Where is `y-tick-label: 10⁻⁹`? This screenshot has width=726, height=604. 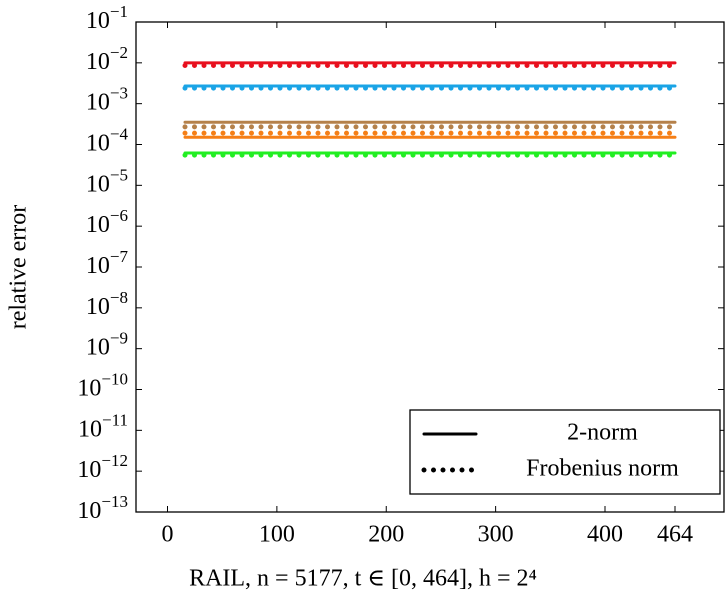 y-tick-label: 10⁻⁹ is located at coordinates (107, 345).